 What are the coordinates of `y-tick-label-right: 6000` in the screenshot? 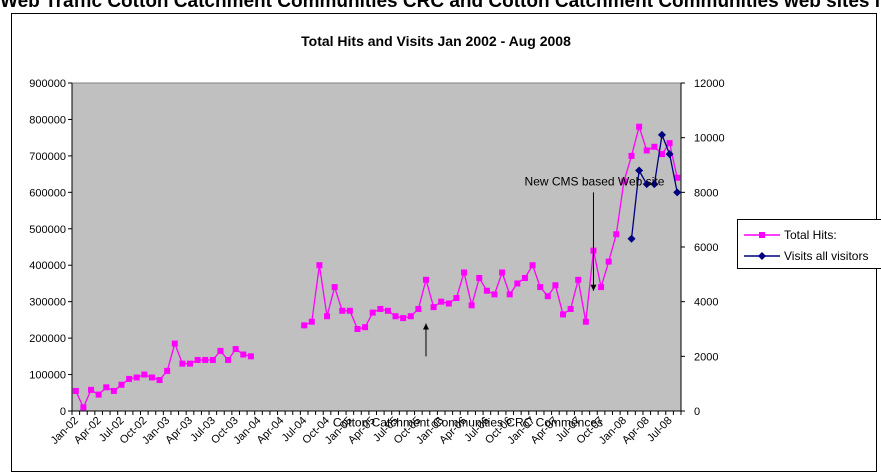 It's located at (706, 248).